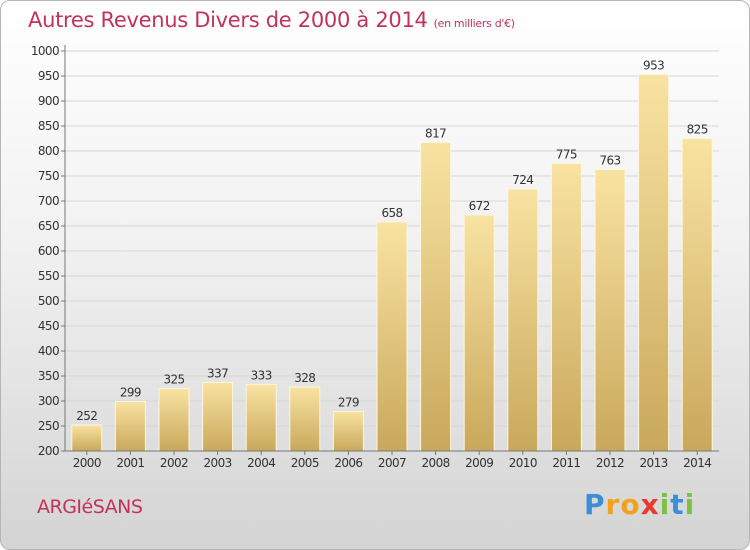 This screenshot has width=750, height=550. What do you see at coordinates (653, 66) in the screenshot?
I see `data-label: 953` at bounding box center [653, 66].